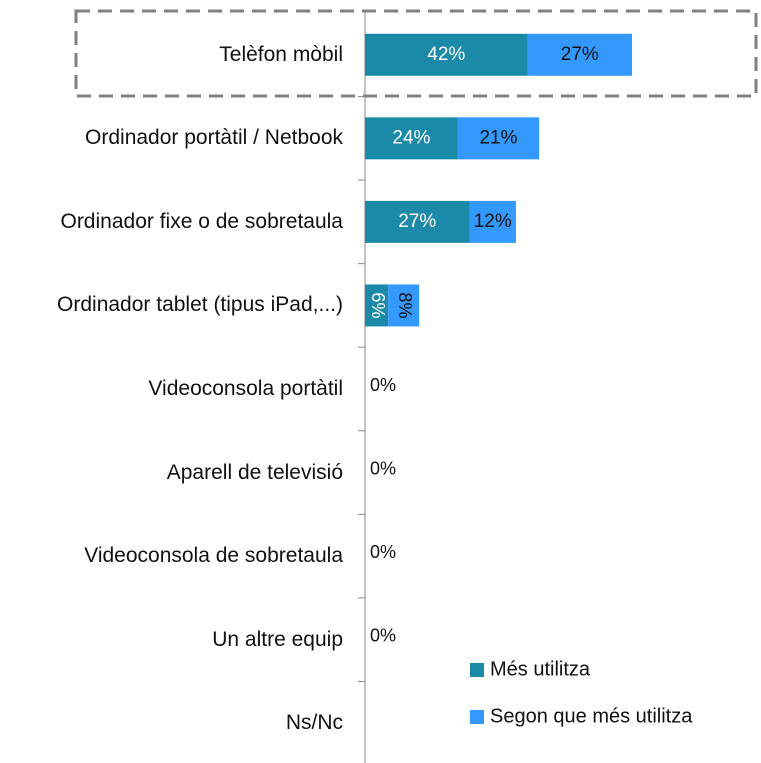  I want to click on category-label: Videoconsola portàtil, so click(245, 388).